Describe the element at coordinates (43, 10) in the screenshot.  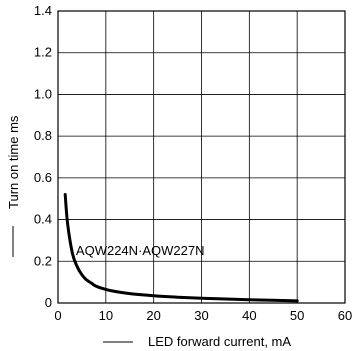
I see `y-tick-label: 1.4` at that location.